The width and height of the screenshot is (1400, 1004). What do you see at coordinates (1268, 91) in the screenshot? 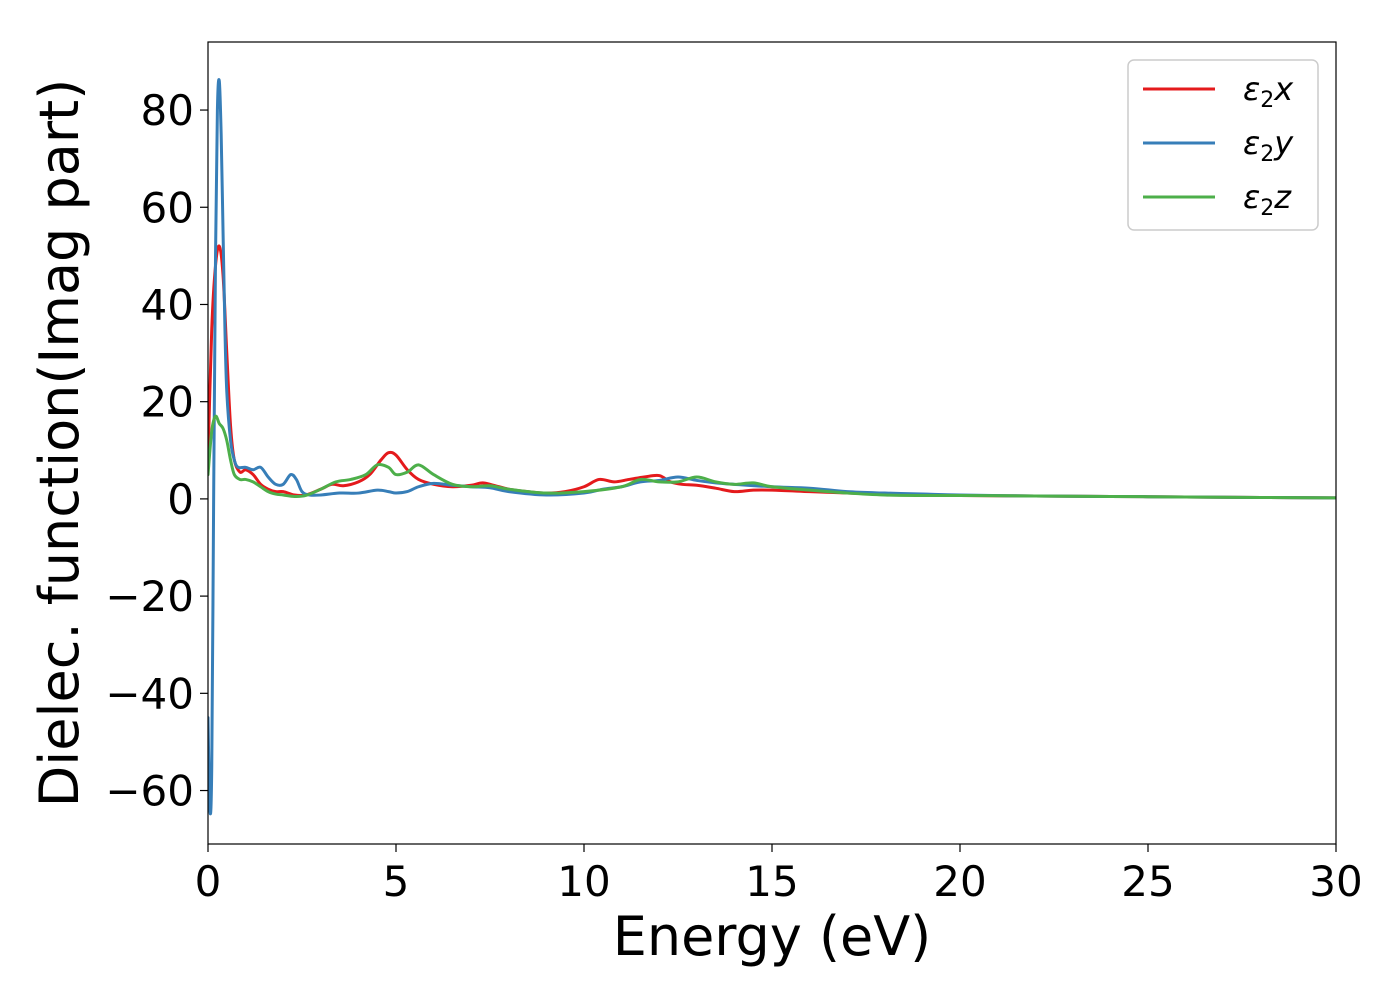
I see `legend-label: ε2x` at bounding box center [1268, 91].